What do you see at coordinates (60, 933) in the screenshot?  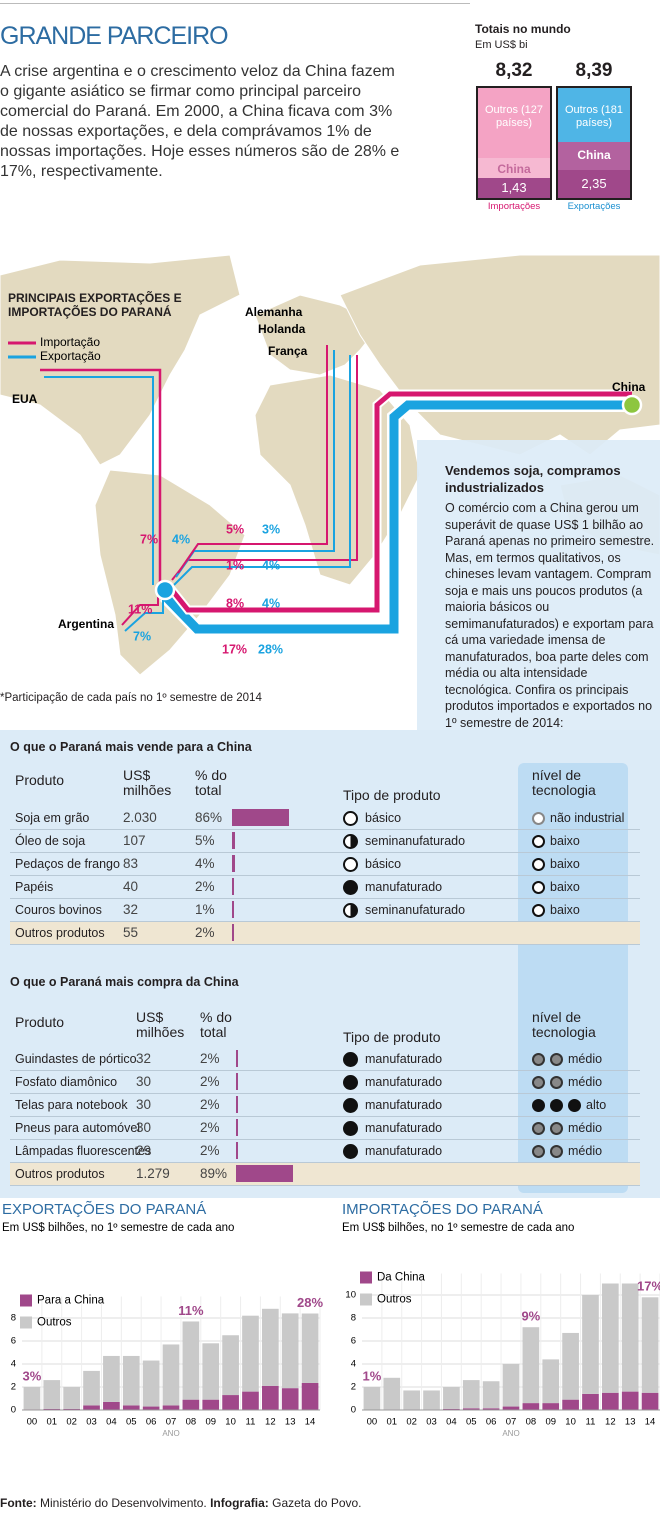 I see `product: Outros produtos` at bounding box center [60, 933].